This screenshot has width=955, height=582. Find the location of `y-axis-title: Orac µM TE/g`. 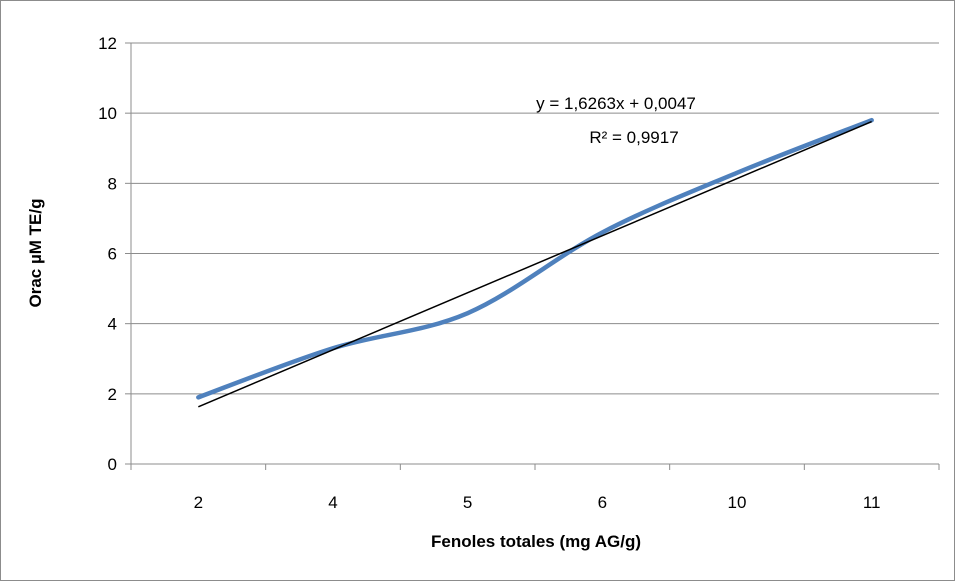

y-axis-title: Orac µM TE/g is located at coordinates (35, 253).